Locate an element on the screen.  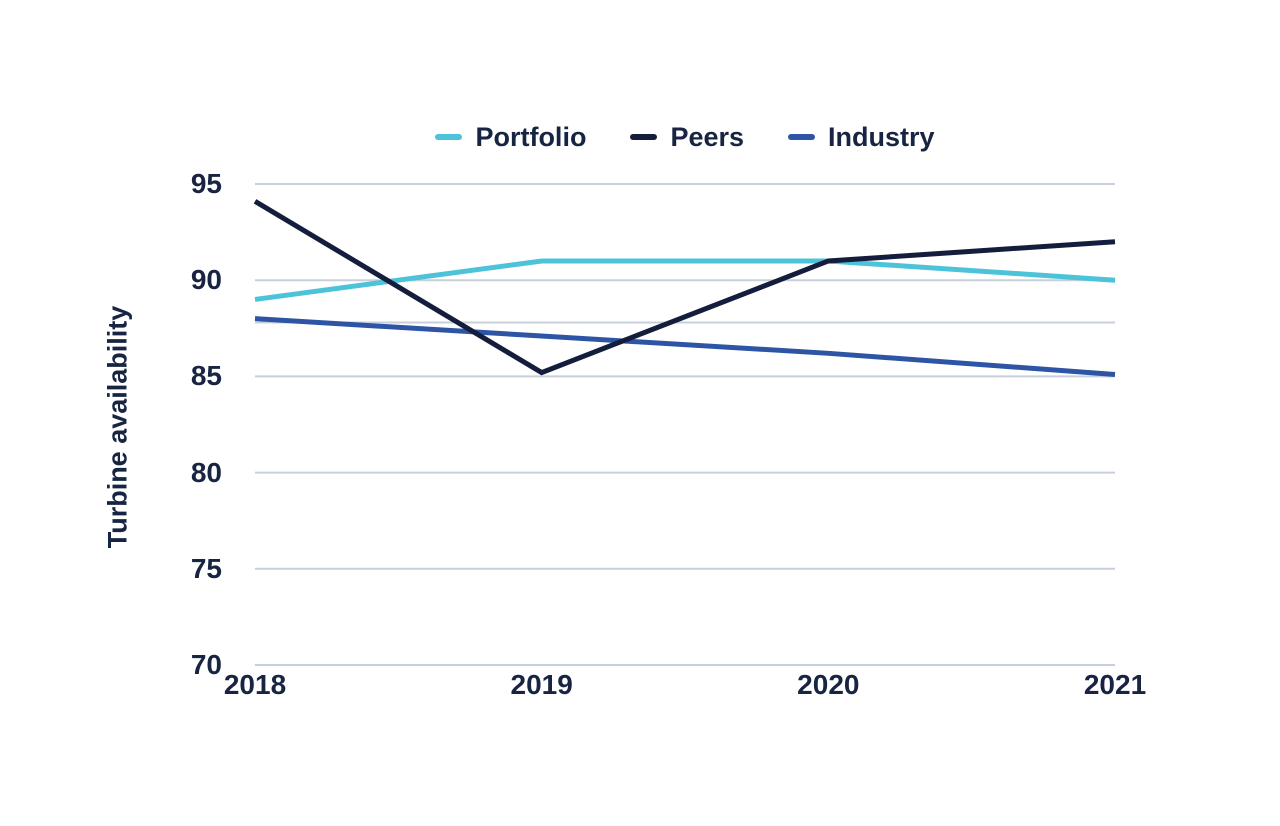
y-tick-label-90: 90 is located at coordinates (206, 280).